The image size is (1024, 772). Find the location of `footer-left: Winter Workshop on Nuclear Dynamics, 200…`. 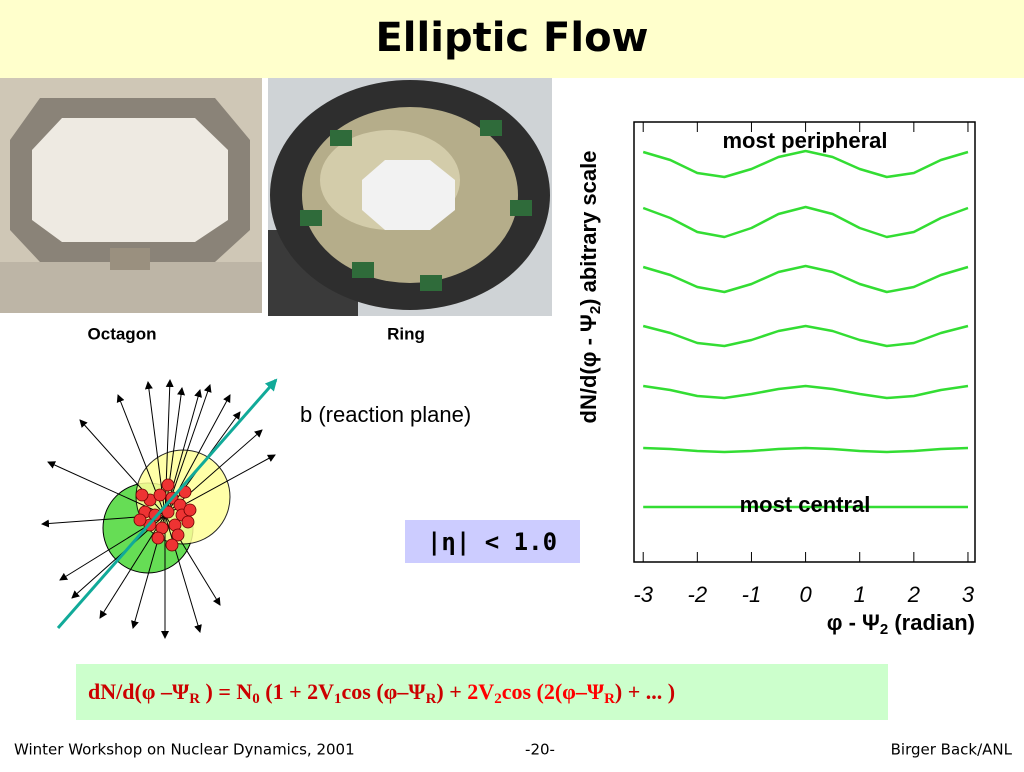

footer-left: Winter Workshop on Nuclear Dynamics, 200… is located at coordinates (184, 750).